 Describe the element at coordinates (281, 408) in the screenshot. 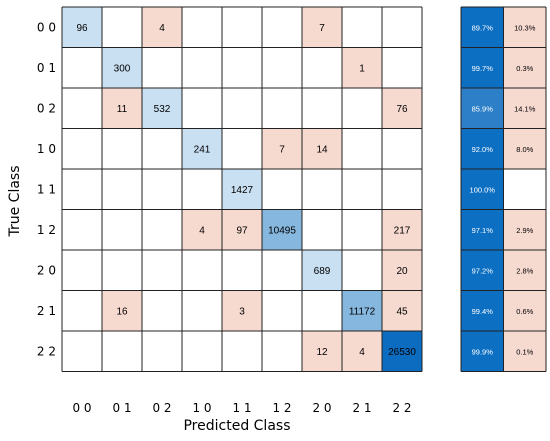

I see `x-tick-label: 1 2` at that location.